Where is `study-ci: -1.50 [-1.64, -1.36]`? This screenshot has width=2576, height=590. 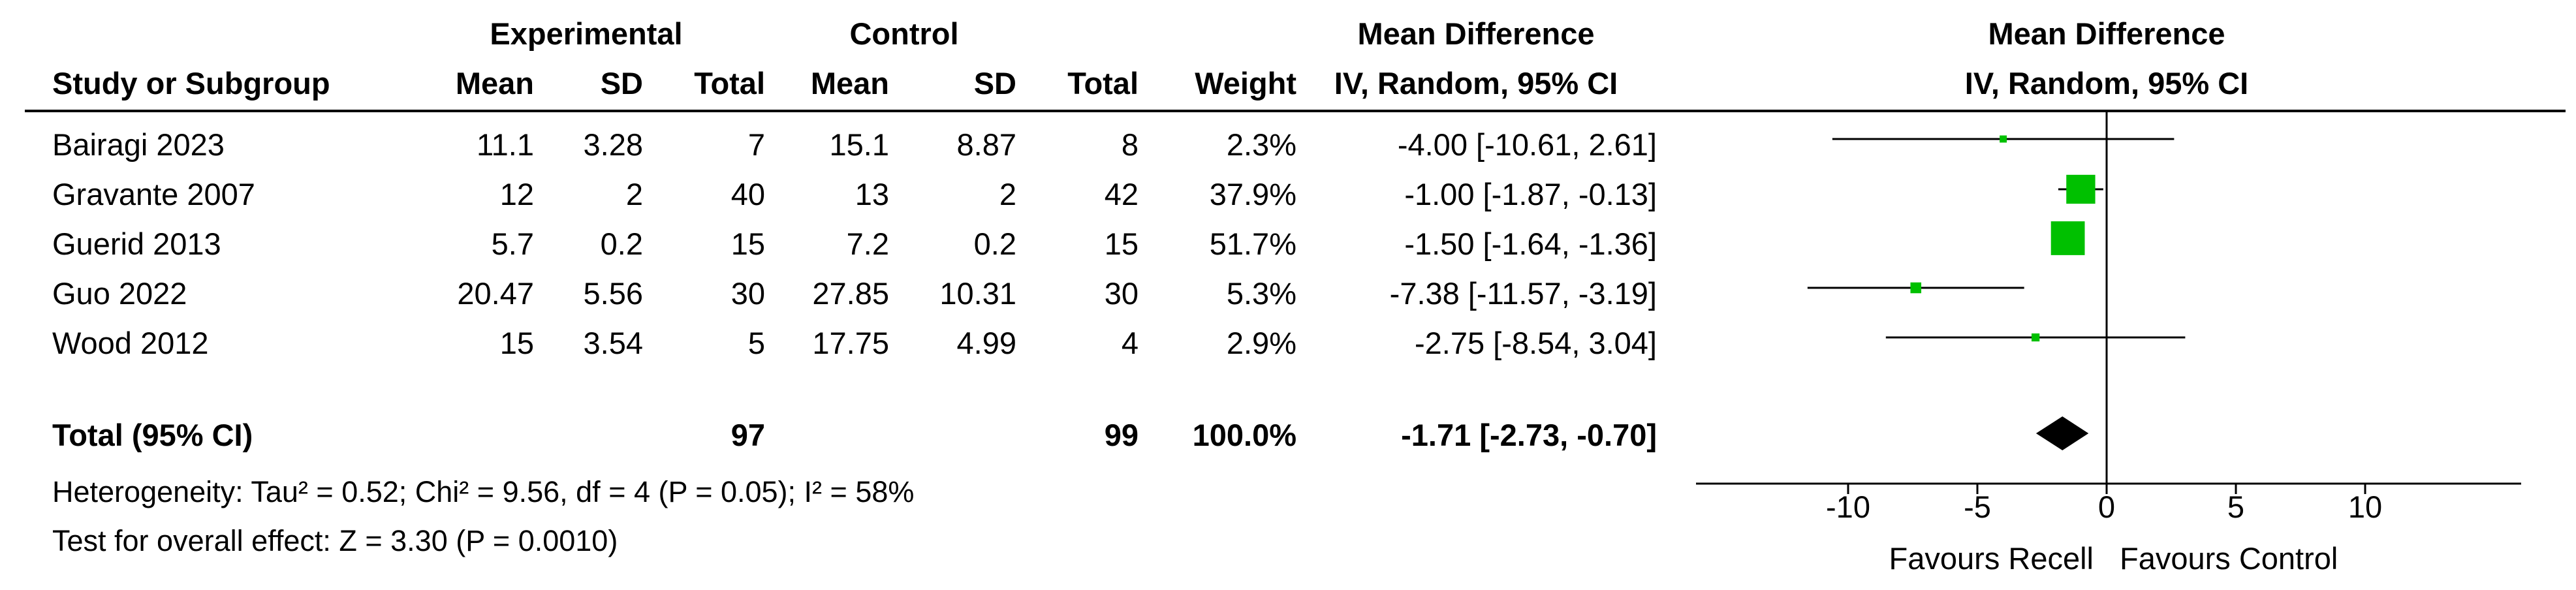 study-ci: -1.50 [-1.64, -1.36] is located at coordinates (1530, 243).